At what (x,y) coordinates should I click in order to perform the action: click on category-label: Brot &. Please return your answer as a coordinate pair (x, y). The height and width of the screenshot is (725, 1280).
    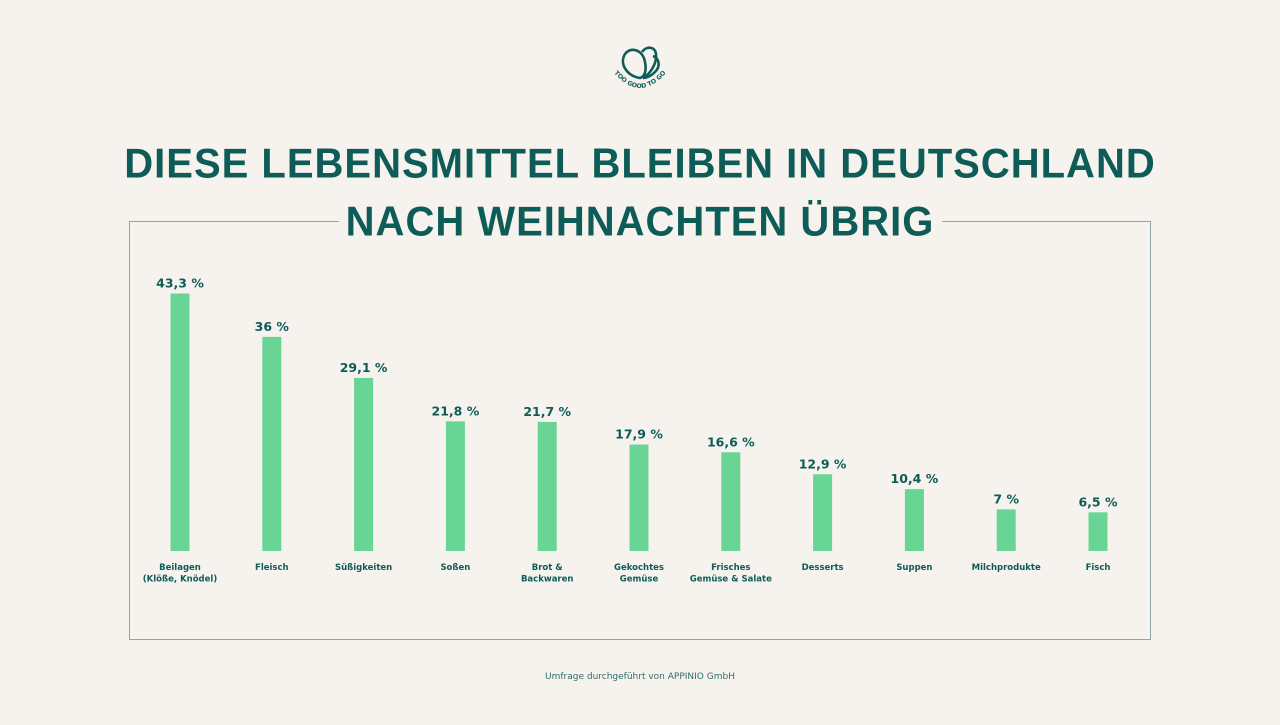
    Looking at the image, I should click on (548, 568).